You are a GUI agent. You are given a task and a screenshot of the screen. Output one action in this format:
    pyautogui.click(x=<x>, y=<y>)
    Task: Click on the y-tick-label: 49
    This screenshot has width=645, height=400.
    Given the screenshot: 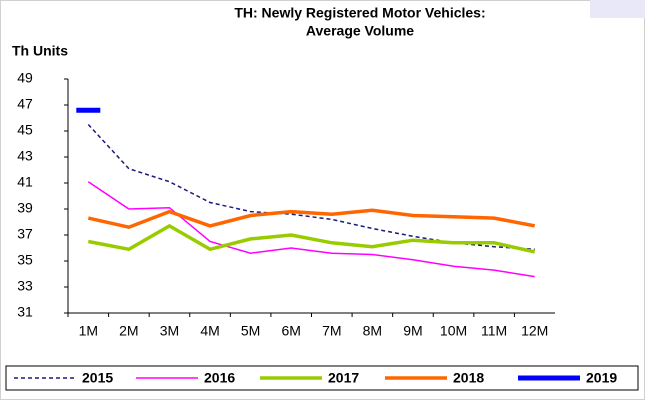 What is the action you would take?
    pyautogui.click(x=25, y=78)
    